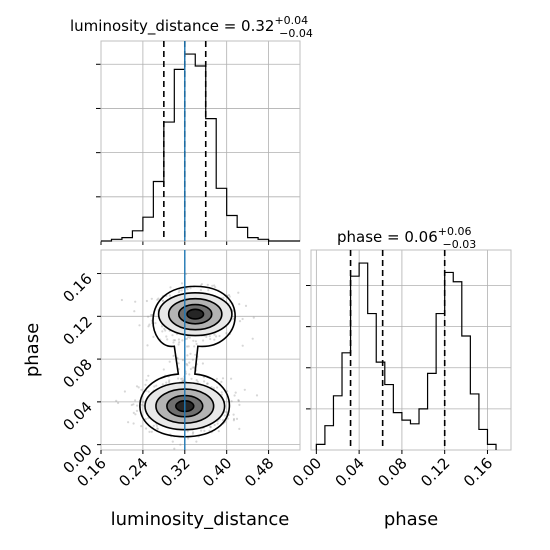  I want to click on density-contour-mode0-level3, so click(195, 314).